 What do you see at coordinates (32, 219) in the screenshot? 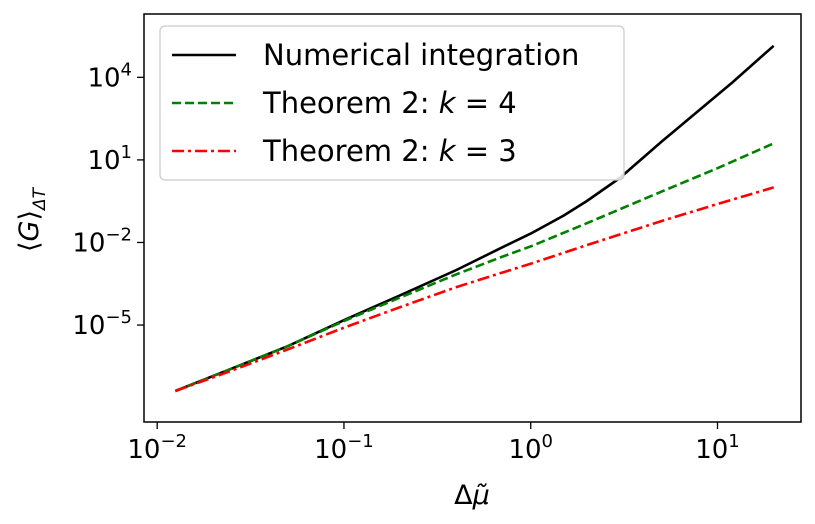
I see `y-axis-label: ⟨G⟩ΔT` at bounding box center [32, 219].